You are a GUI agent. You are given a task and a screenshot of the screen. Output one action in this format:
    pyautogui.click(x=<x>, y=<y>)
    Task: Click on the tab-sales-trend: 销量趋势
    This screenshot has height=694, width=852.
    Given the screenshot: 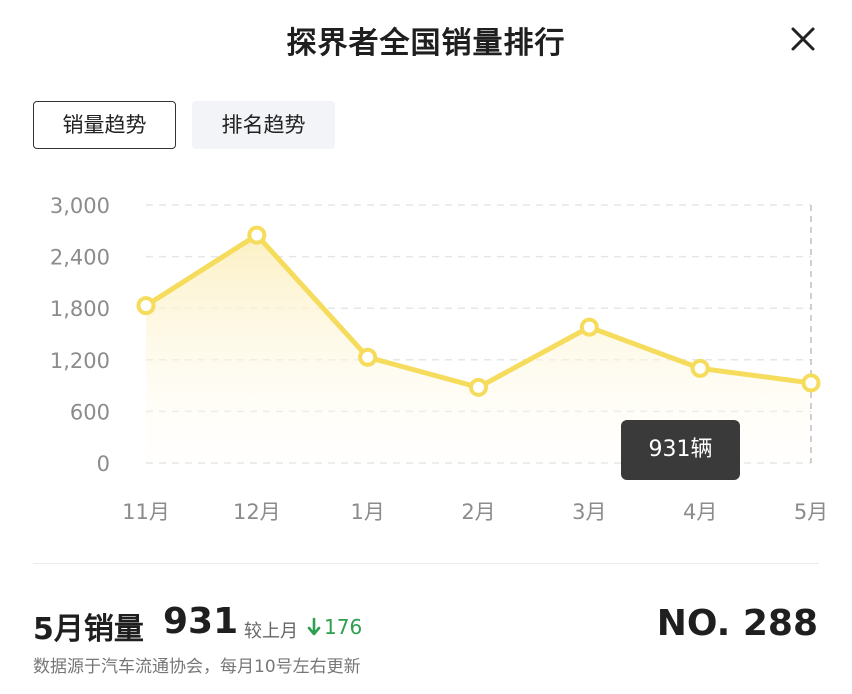 What is the action you would take?
    pyautogui.click(x=104, y=125)
    